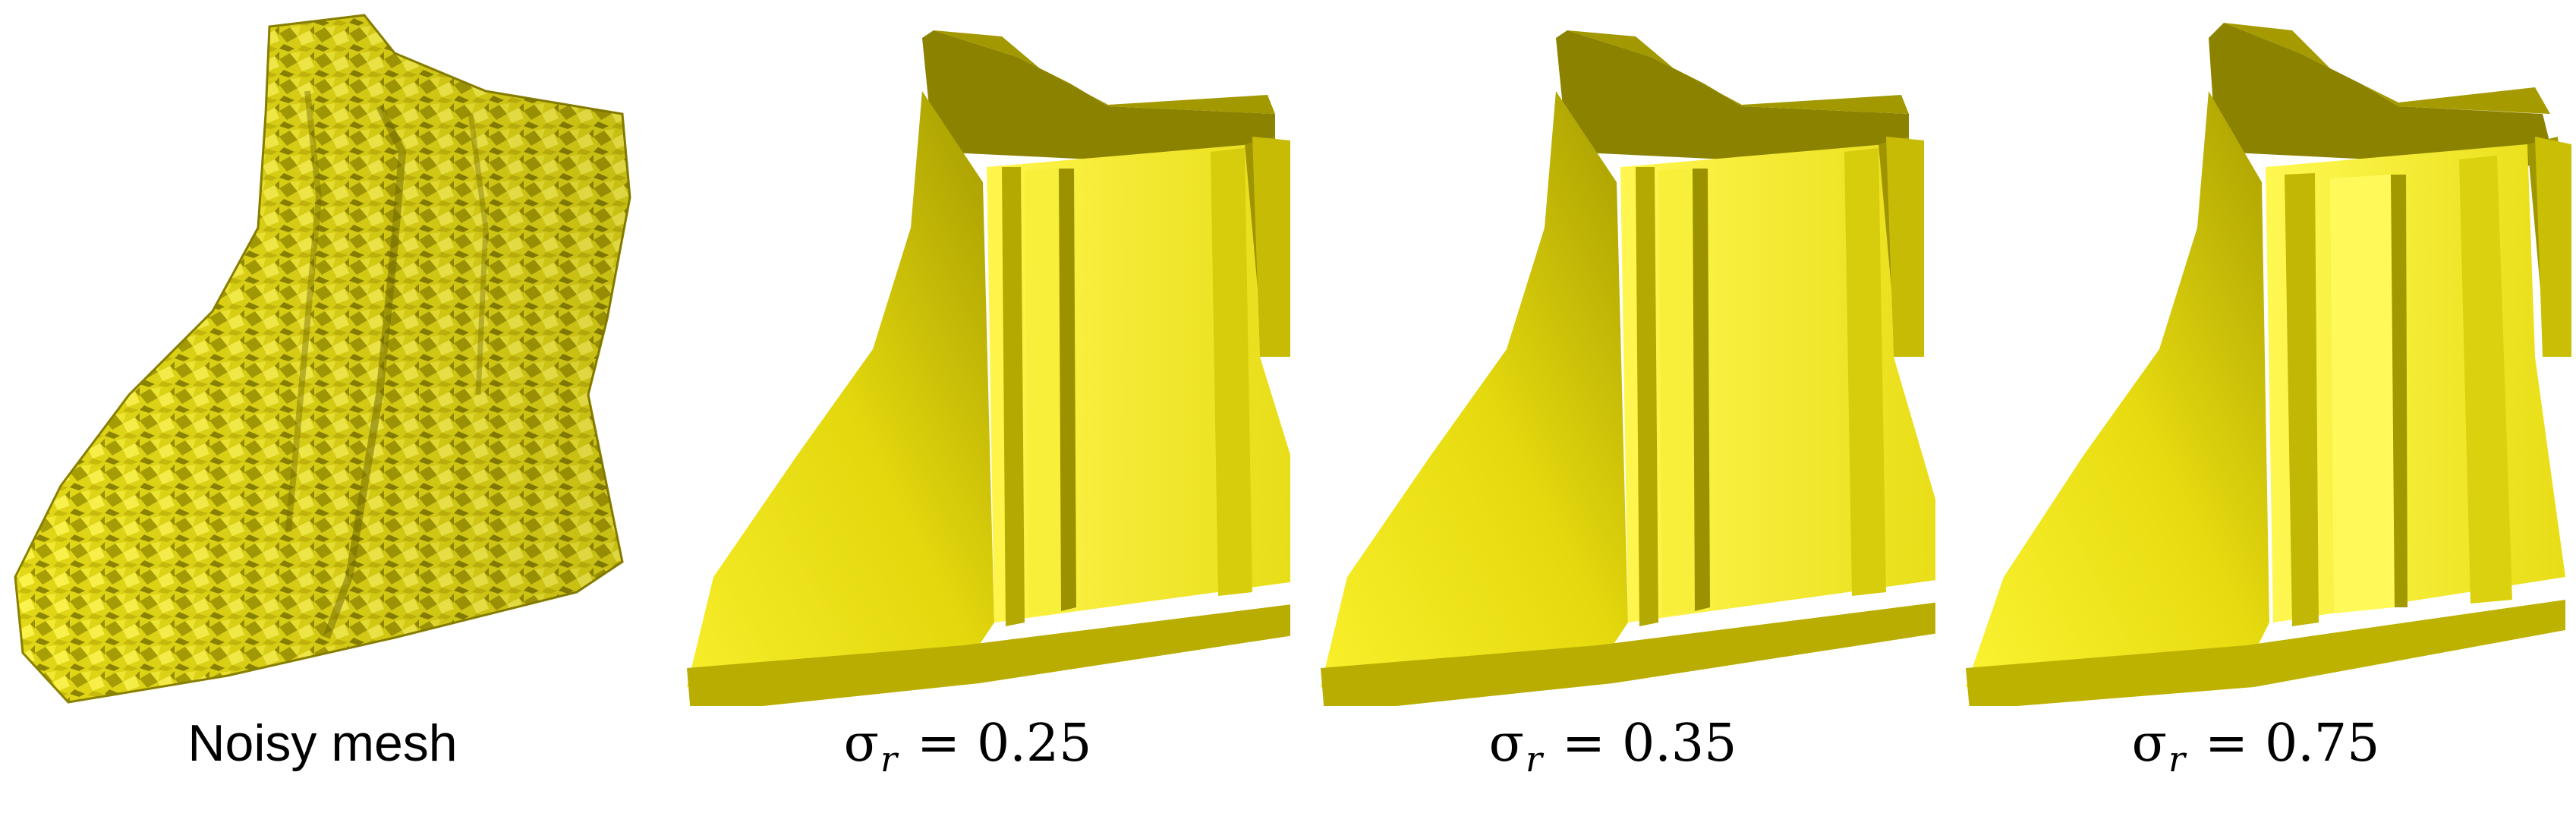 The width and height of the screenshot is (2576, 829). What do you see at coordinates (967, 747) in the screenshot?
I see `sigma-025-caption: σr = 0.25` at bounding box center [967, 747].